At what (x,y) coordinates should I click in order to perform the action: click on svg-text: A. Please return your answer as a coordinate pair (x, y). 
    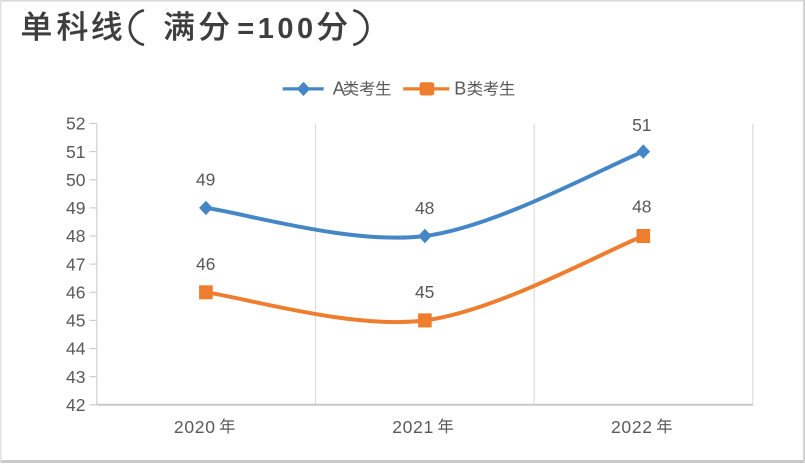
    Looking at the image, I should click on (339, 88).